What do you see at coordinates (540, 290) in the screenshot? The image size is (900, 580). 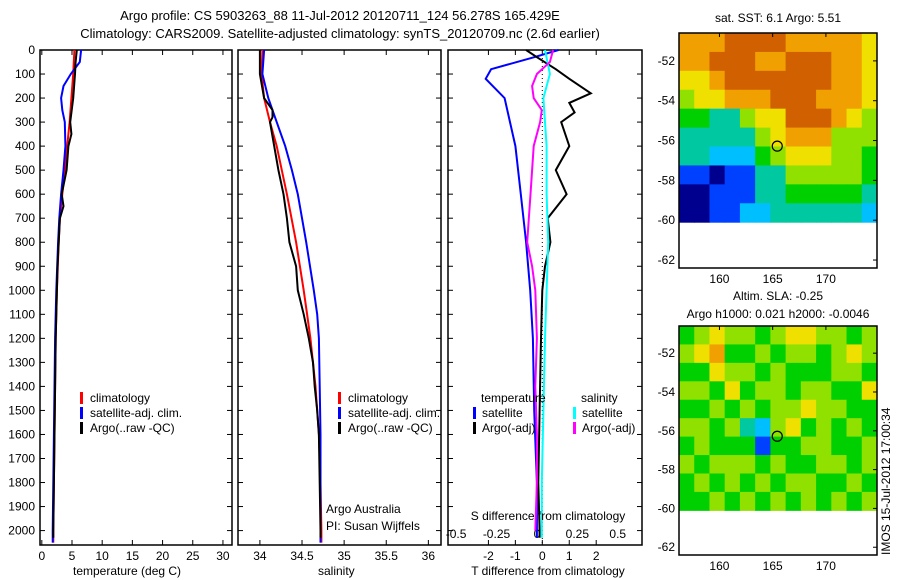 I see `series-line-s-argo-adj-` at bounding box center [540, 290].